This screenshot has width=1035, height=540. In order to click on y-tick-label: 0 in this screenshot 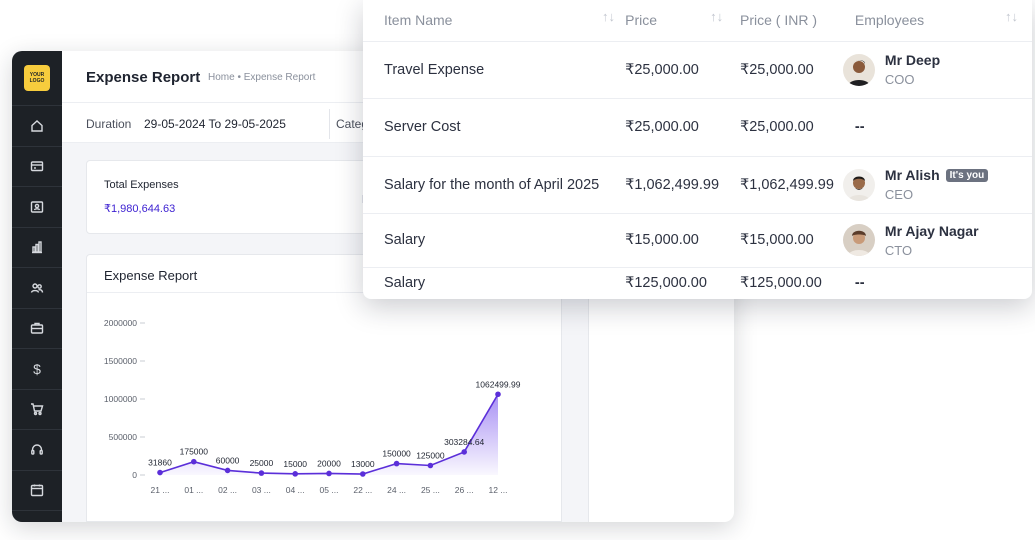, I will do `click(134, 475)`.